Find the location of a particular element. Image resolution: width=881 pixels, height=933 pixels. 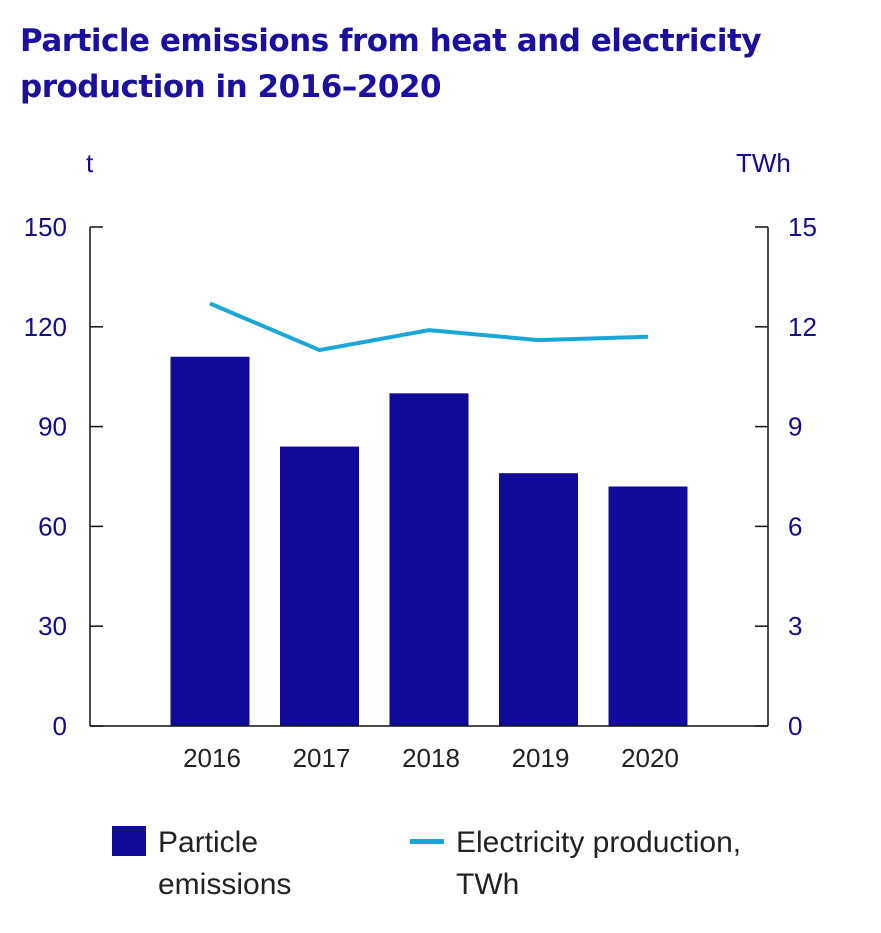

bar-2018 is located at coordinates (429, 559).